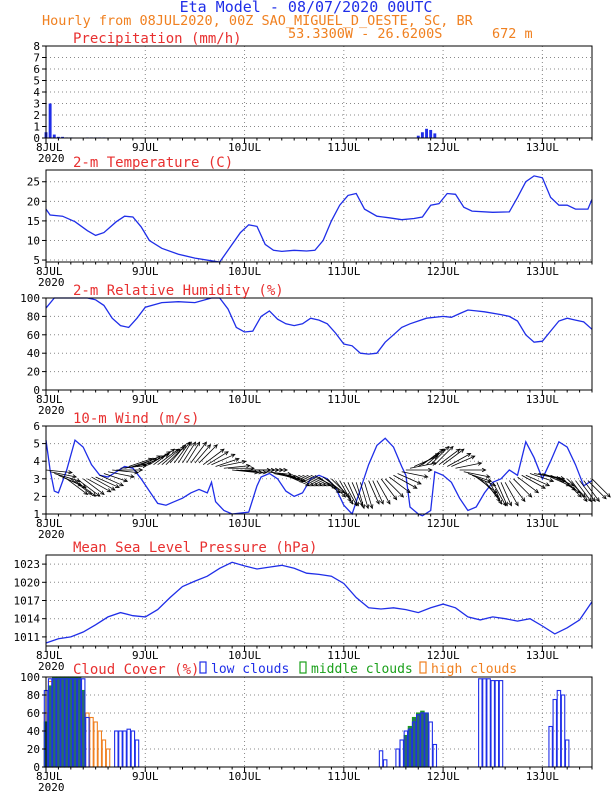 This screenshot has width=612, height=792. I want to click on legend-middle-label: middle clouds, so click(362, 669).